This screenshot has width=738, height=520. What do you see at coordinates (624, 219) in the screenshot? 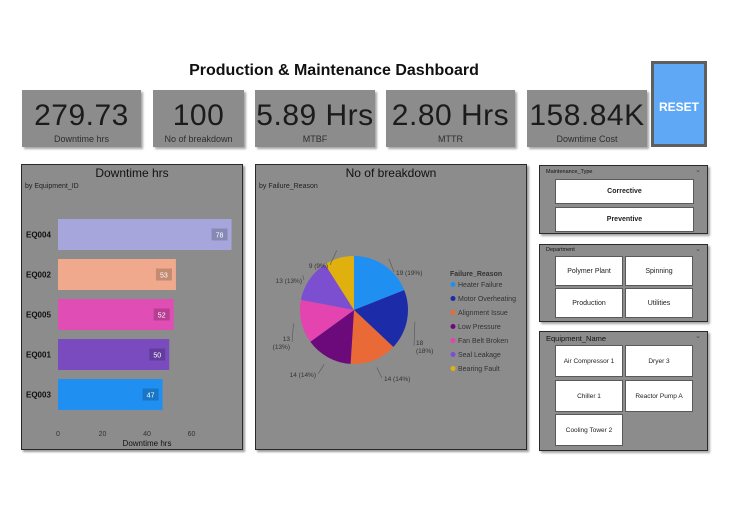
I see `slicer-option-preventive: Preventive` at bounding box center [624, 219].